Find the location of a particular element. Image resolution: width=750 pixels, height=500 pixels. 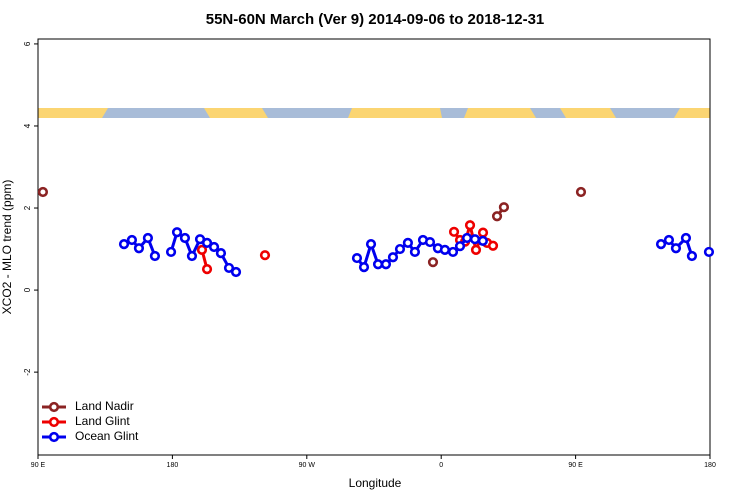

y-tick-label: 0 is located at coordinates (27, 289).